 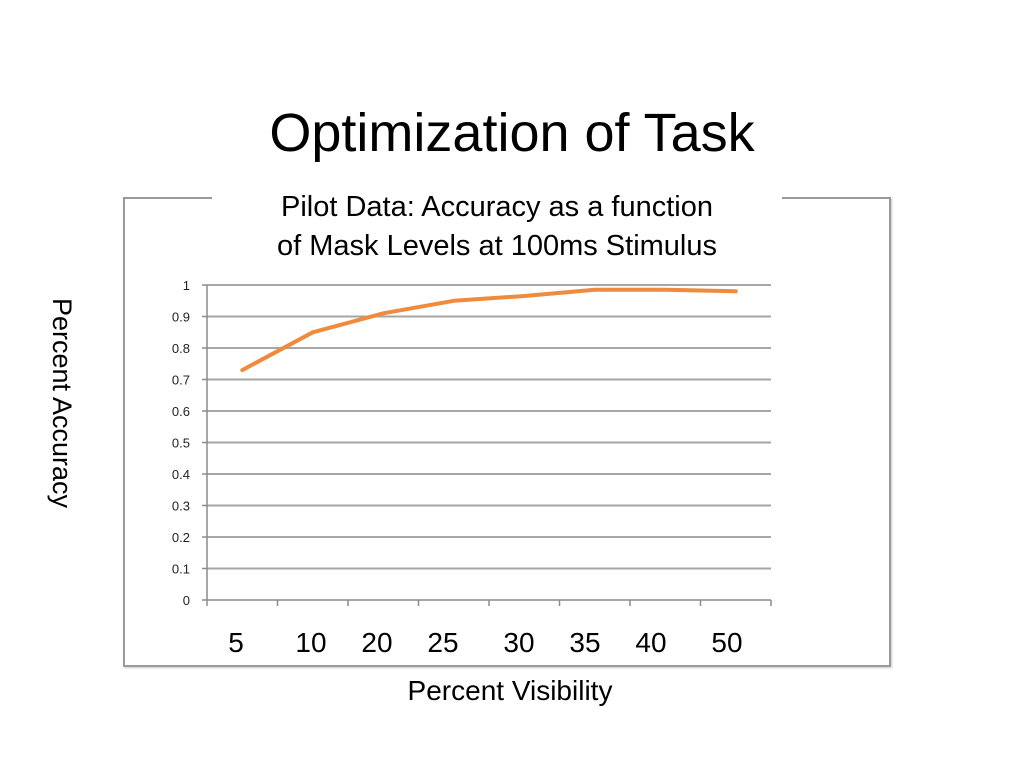 I want to click on x-tick-label: 35, so click(x=584, y=642).